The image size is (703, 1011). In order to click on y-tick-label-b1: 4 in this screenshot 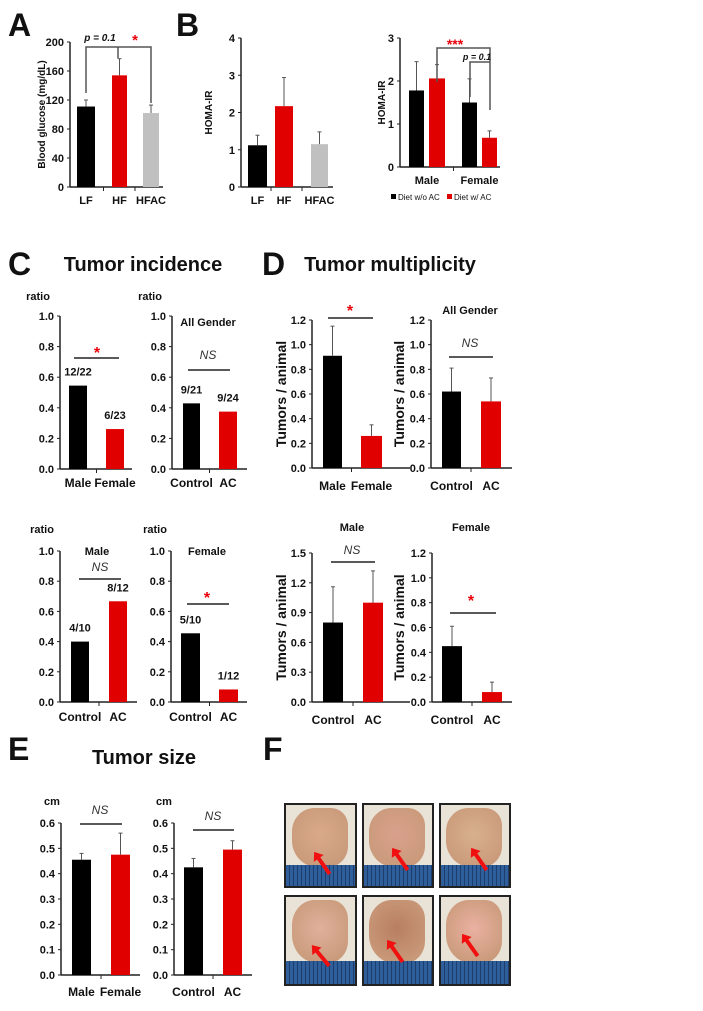, I will do `click(232, 39)`.